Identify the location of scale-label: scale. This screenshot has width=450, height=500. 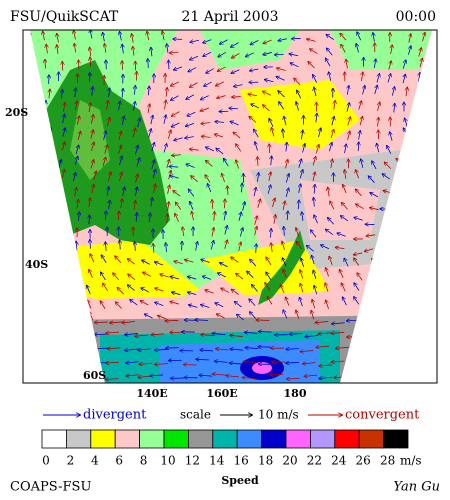
(195, 415).